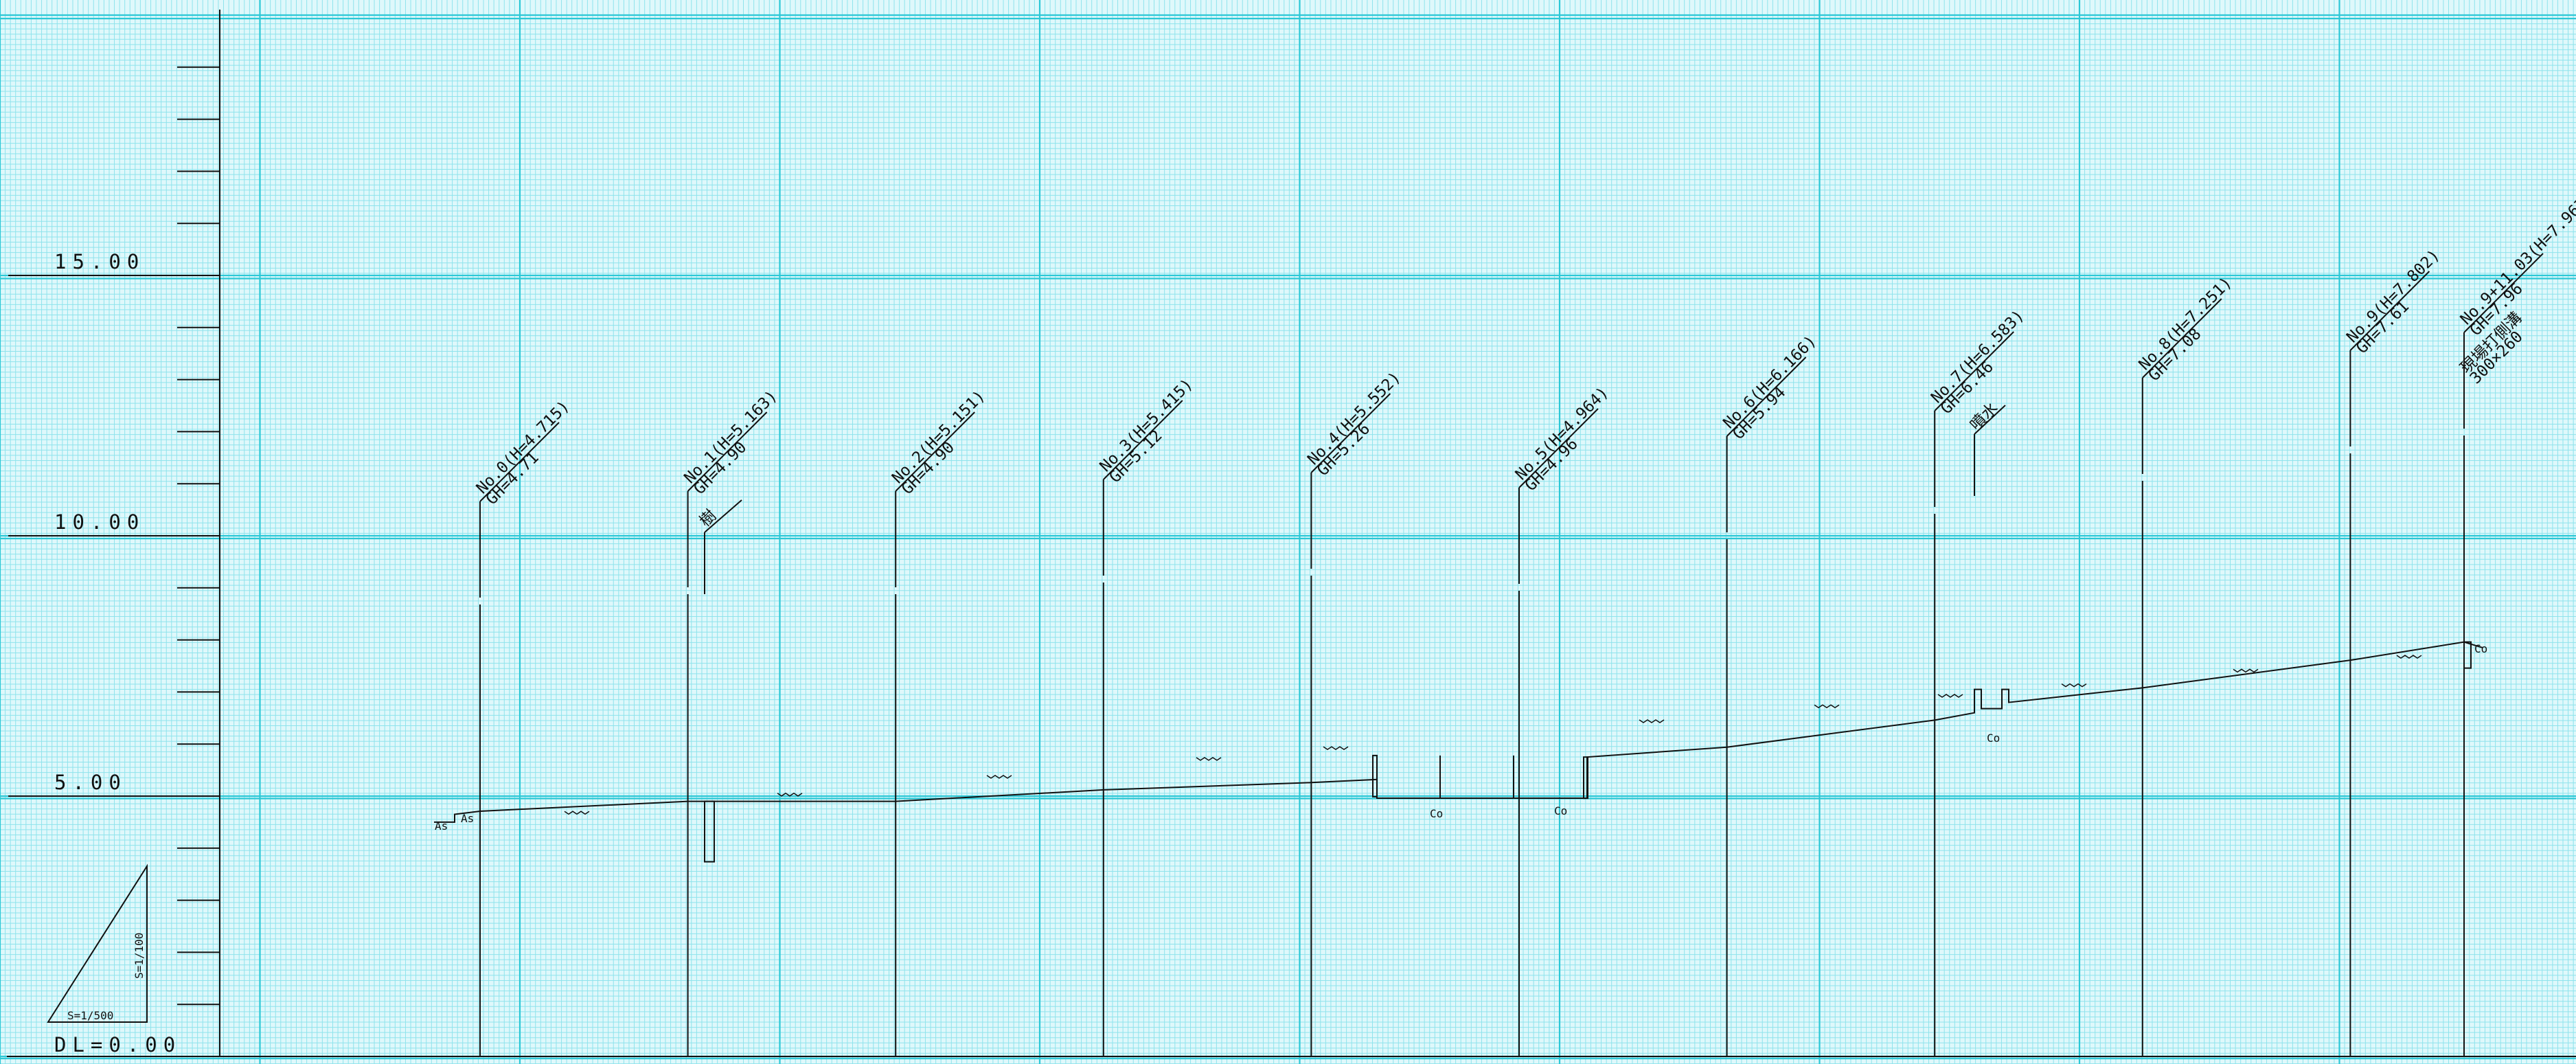  Describe the element at coordinates (139, 956) in the screenshot. I see `scale-vertical-label: S=1/100` at that location.